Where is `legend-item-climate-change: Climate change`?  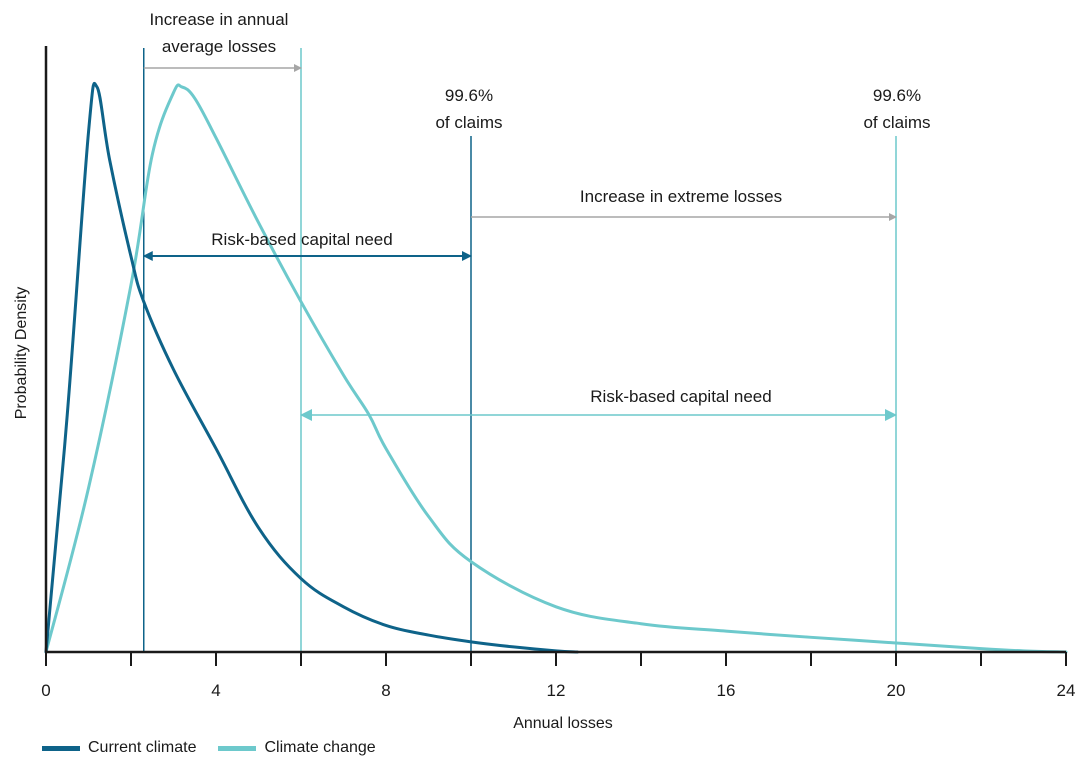
legend-item-climate-change: Climate change is located at coordinates (297, 748).